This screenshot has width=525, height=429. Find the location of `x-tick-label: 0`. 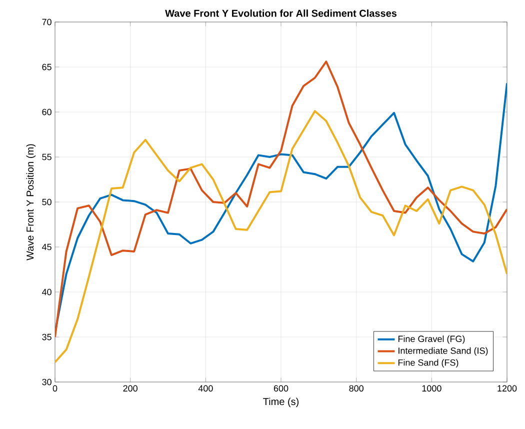

x-tick-label: 0 is located at coordinates (55, 388).